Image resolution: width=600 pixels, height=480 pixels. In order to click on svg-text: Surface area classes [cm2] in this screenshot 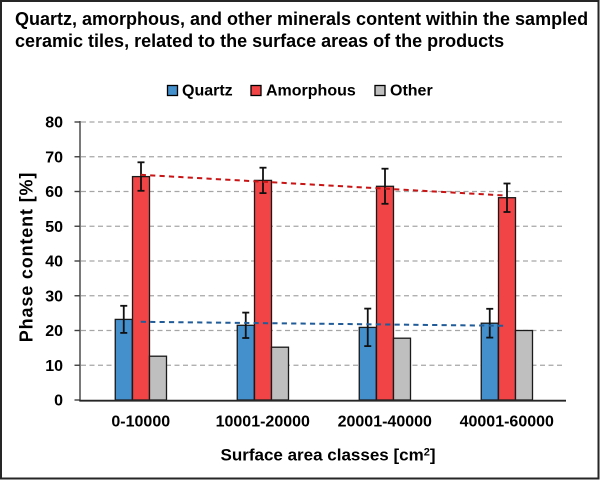, I will do `click(328, 455)`.